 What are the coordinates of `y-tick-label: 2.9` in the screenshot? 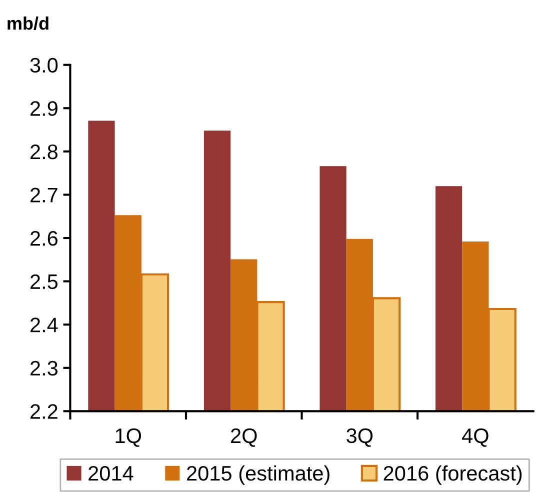 It's located at (44, 108).